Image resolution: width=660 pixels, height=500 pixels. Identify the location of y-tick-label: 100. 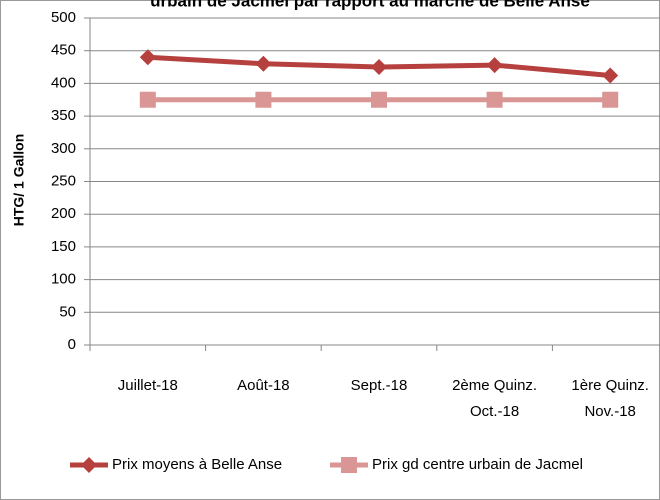
(63, 279).